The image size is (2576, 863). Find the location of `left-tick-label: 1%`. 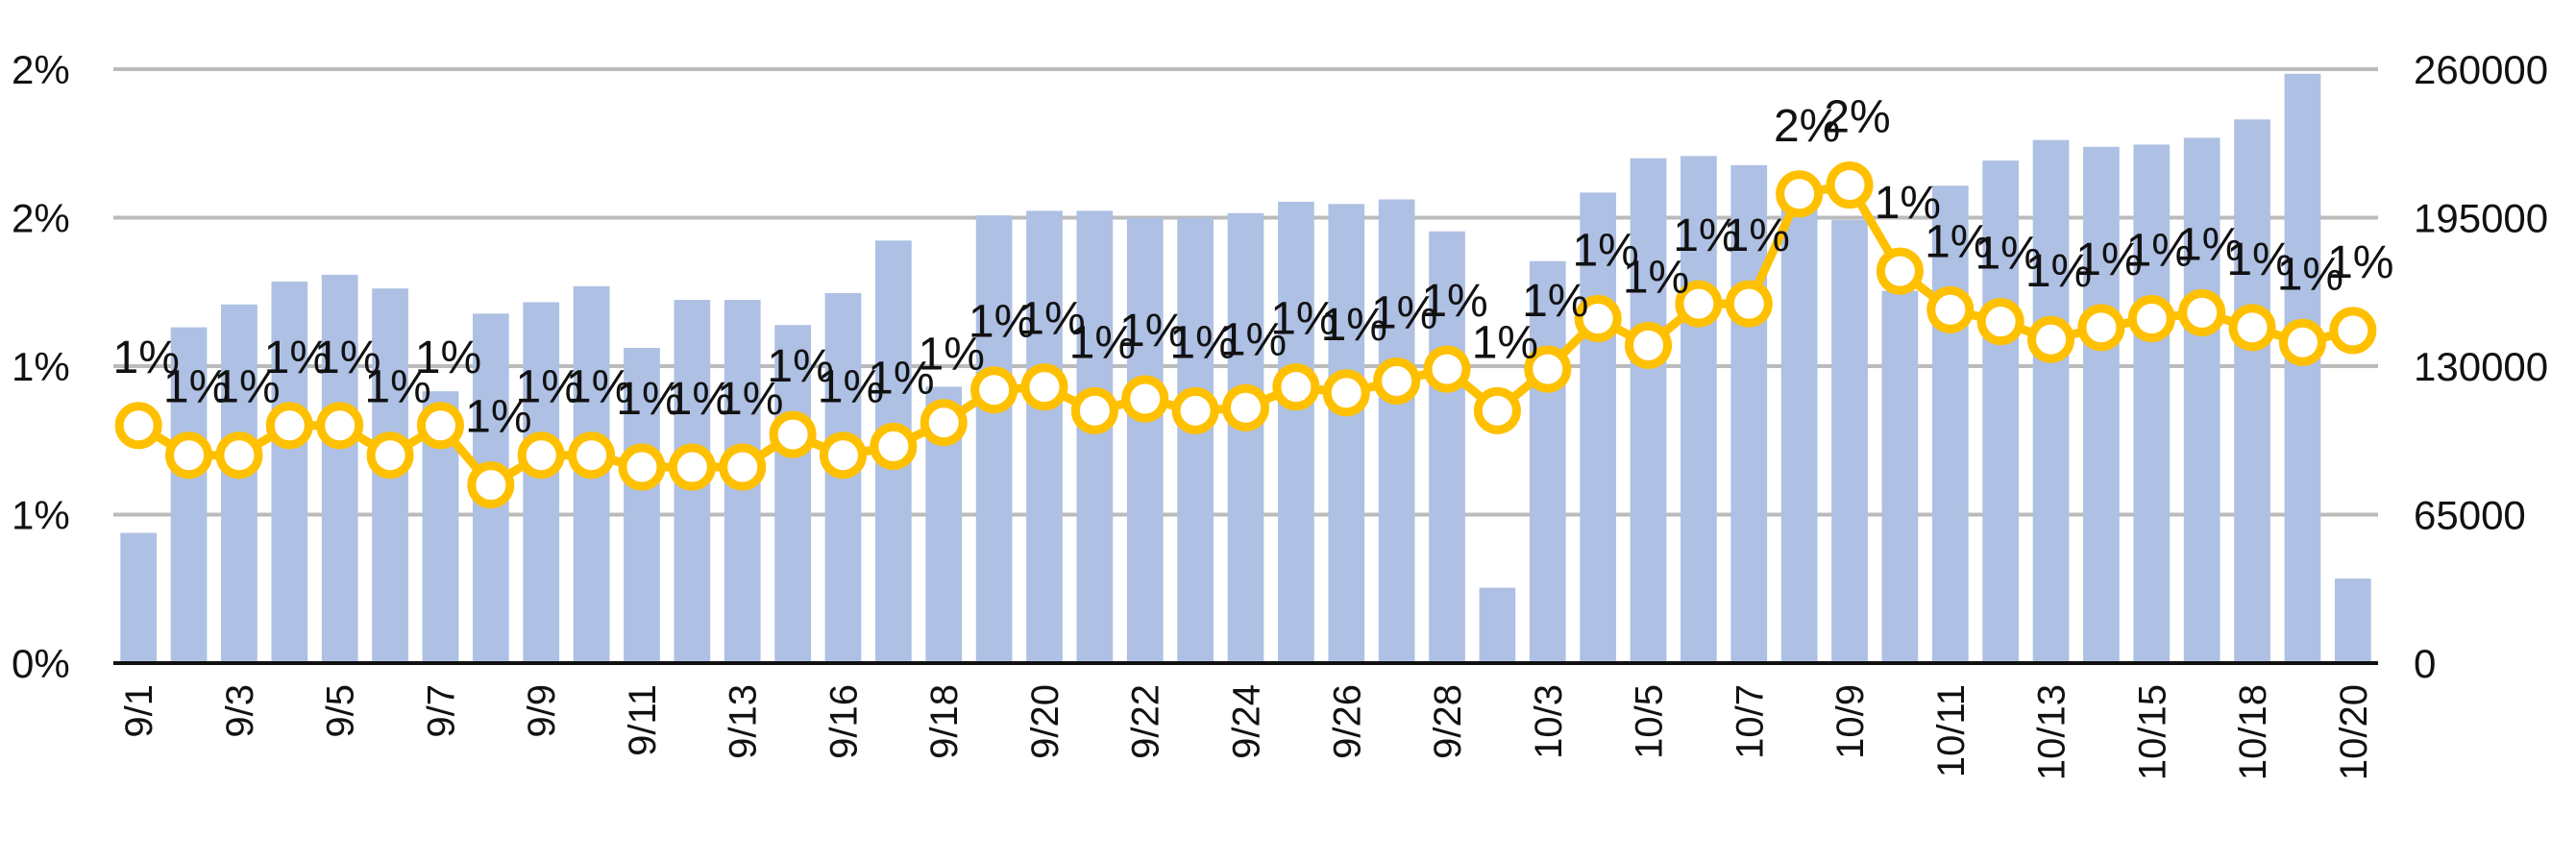

left-tick-label: 1% is located at coordinates (41, 515).